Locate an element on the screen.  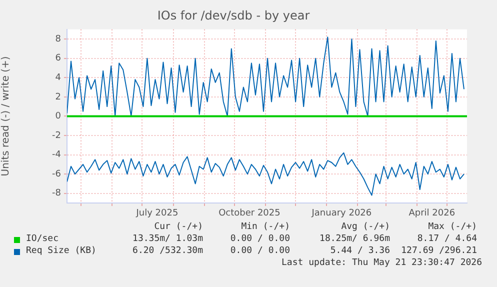
text: 127.69 /296.21 is located at coordinates (439, 251).